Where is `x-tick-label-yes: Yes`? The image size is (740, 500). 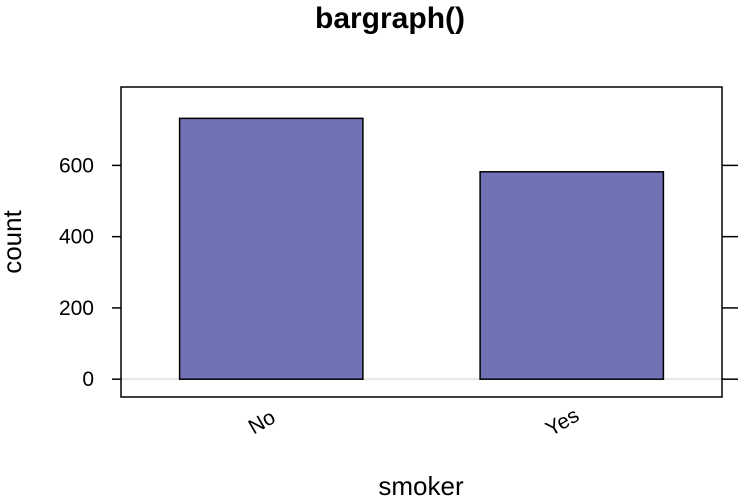
x-tick-label-yes: Yes is located at coordinates (562, 422).